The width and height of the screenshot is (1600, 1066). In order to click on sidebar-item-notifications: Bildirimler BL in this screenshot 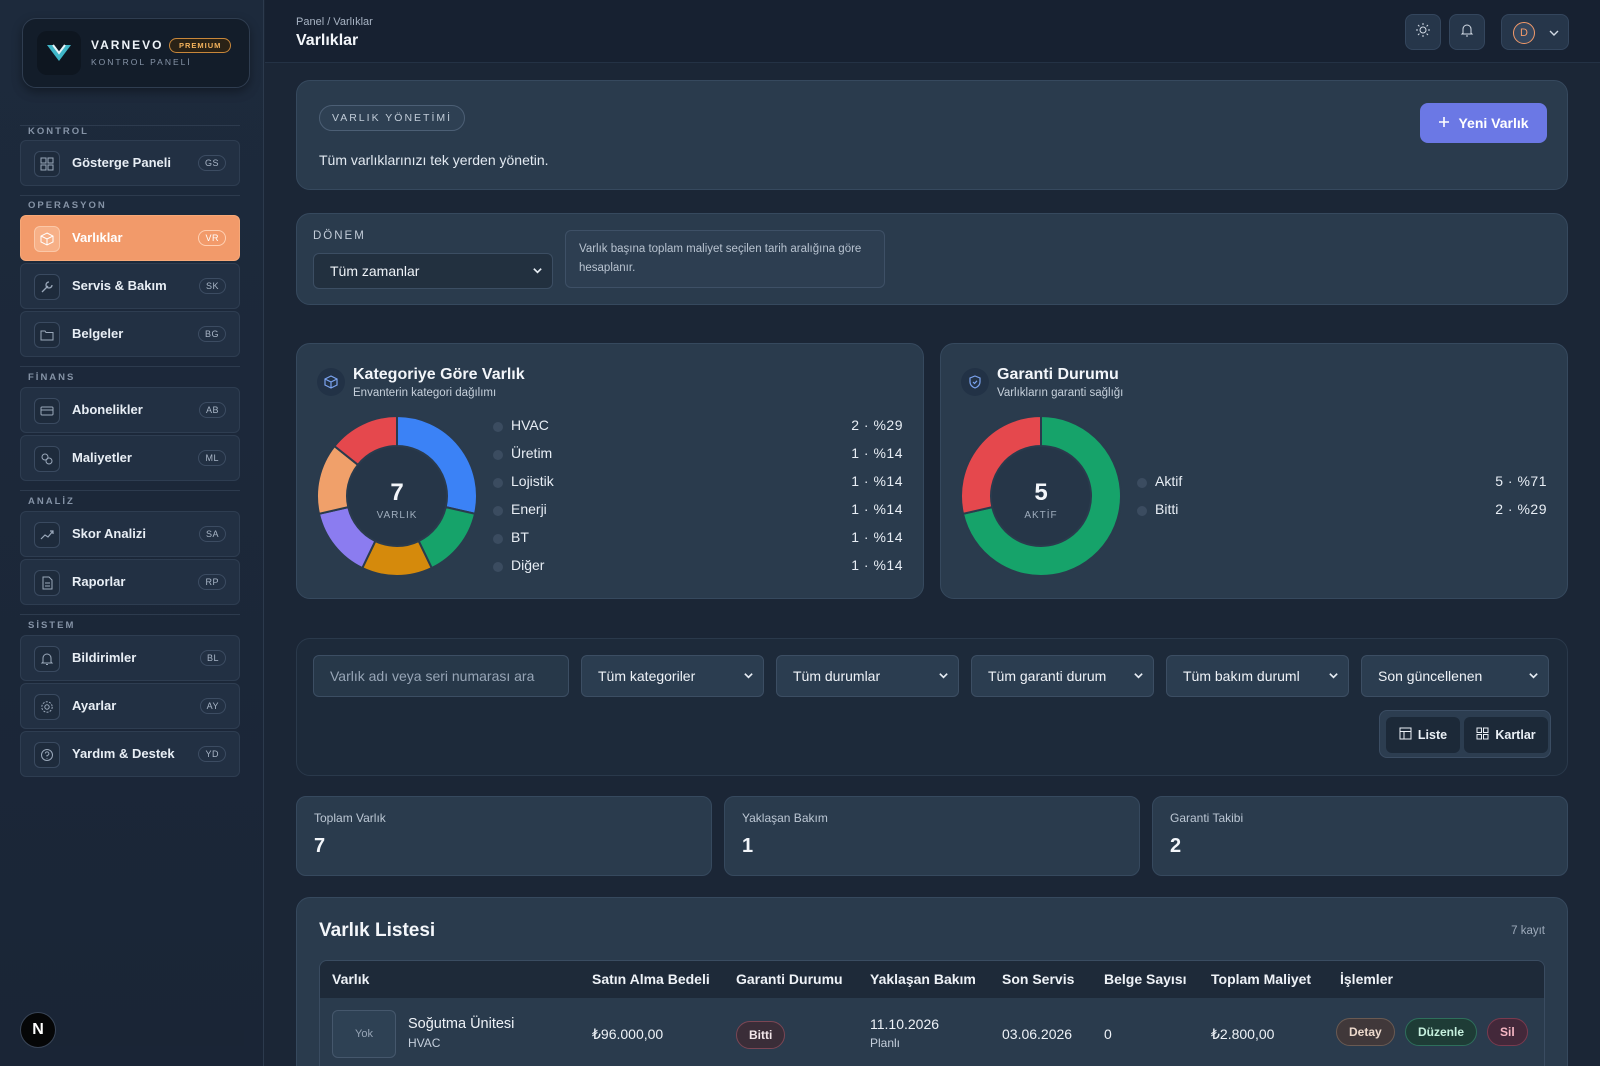, I will do `click(130, 658)`.